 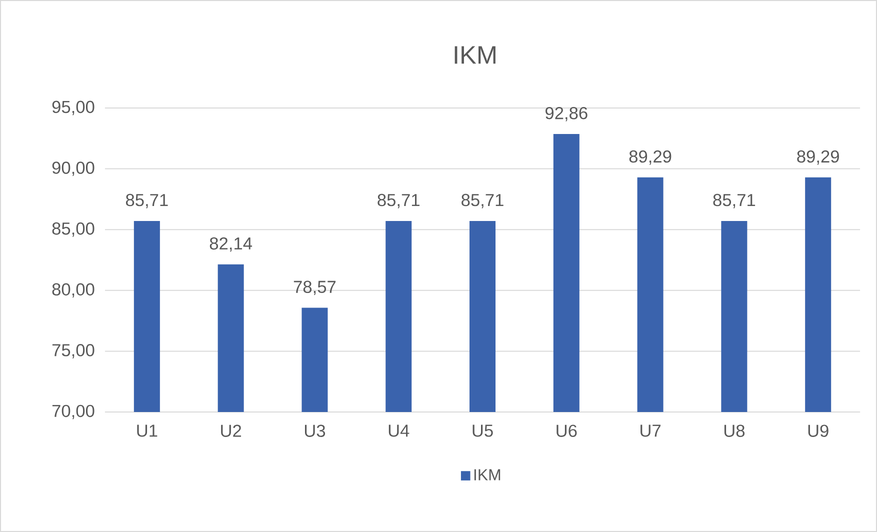 I want to click on x-tick-label: U1, so click(x=147, y=430).